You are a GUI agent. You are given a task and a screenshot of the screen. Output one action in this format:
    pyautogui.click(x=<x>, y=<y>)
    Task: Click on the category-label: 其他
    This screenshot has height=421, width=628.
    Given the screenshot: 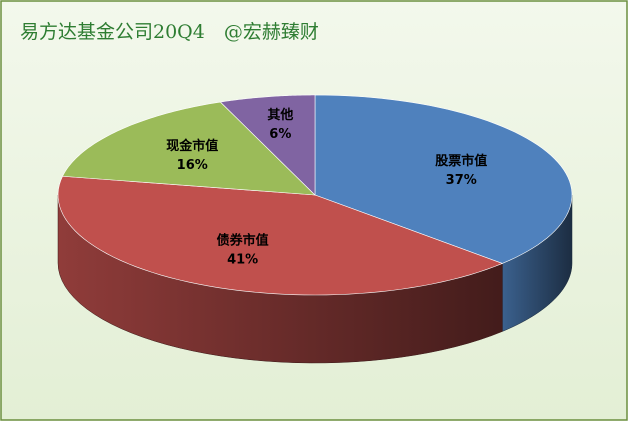 What is the action you would take?
    pyautogui.click(x=280, y=115)
    